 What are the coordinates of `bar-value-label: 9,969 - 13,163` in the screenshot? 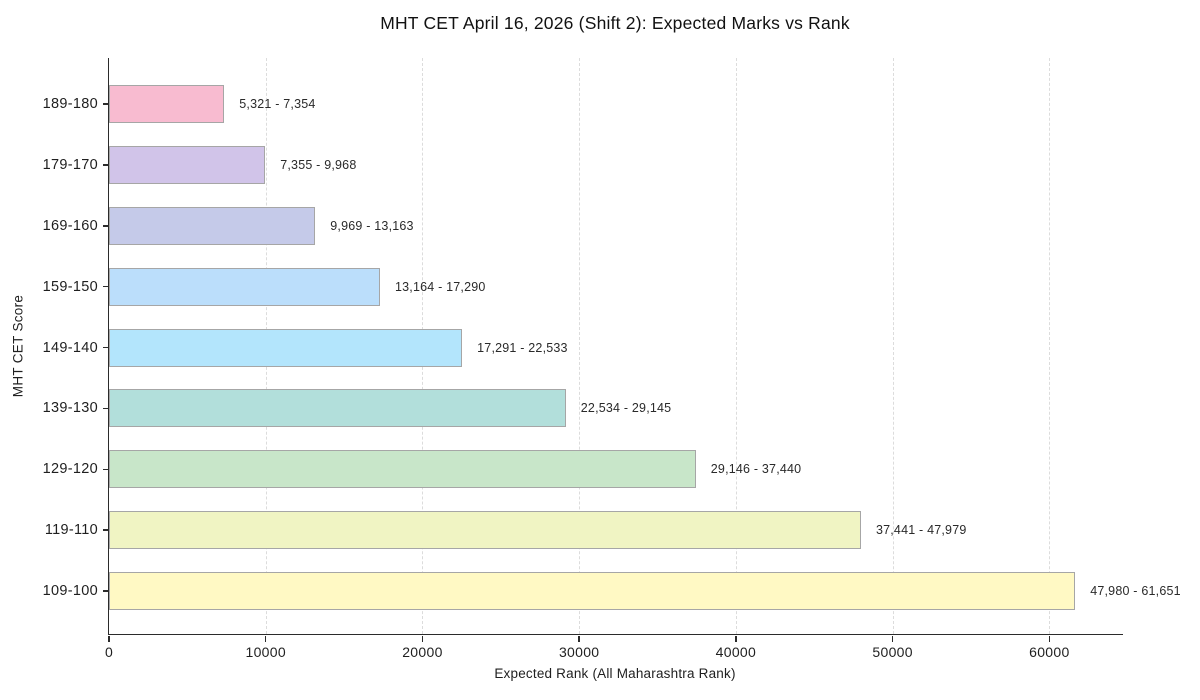 It's located at (372, 225).